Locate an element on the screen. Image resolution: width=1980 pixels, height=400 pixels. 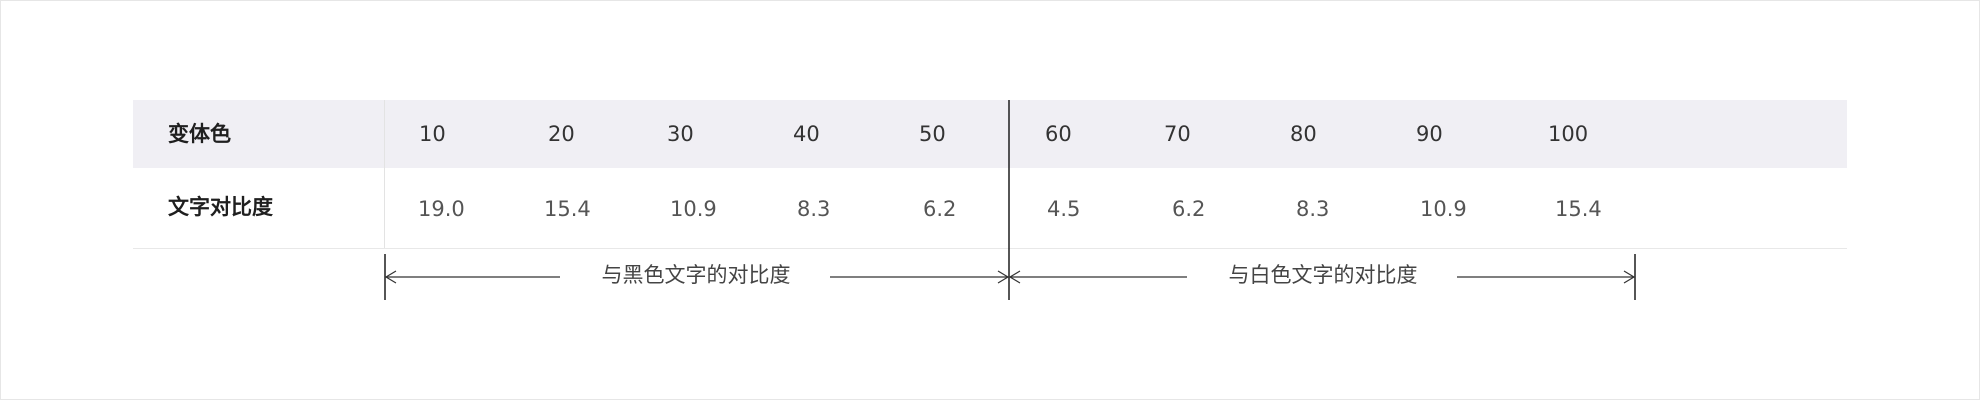
label-column-divider is located at coordinates (384, 174).